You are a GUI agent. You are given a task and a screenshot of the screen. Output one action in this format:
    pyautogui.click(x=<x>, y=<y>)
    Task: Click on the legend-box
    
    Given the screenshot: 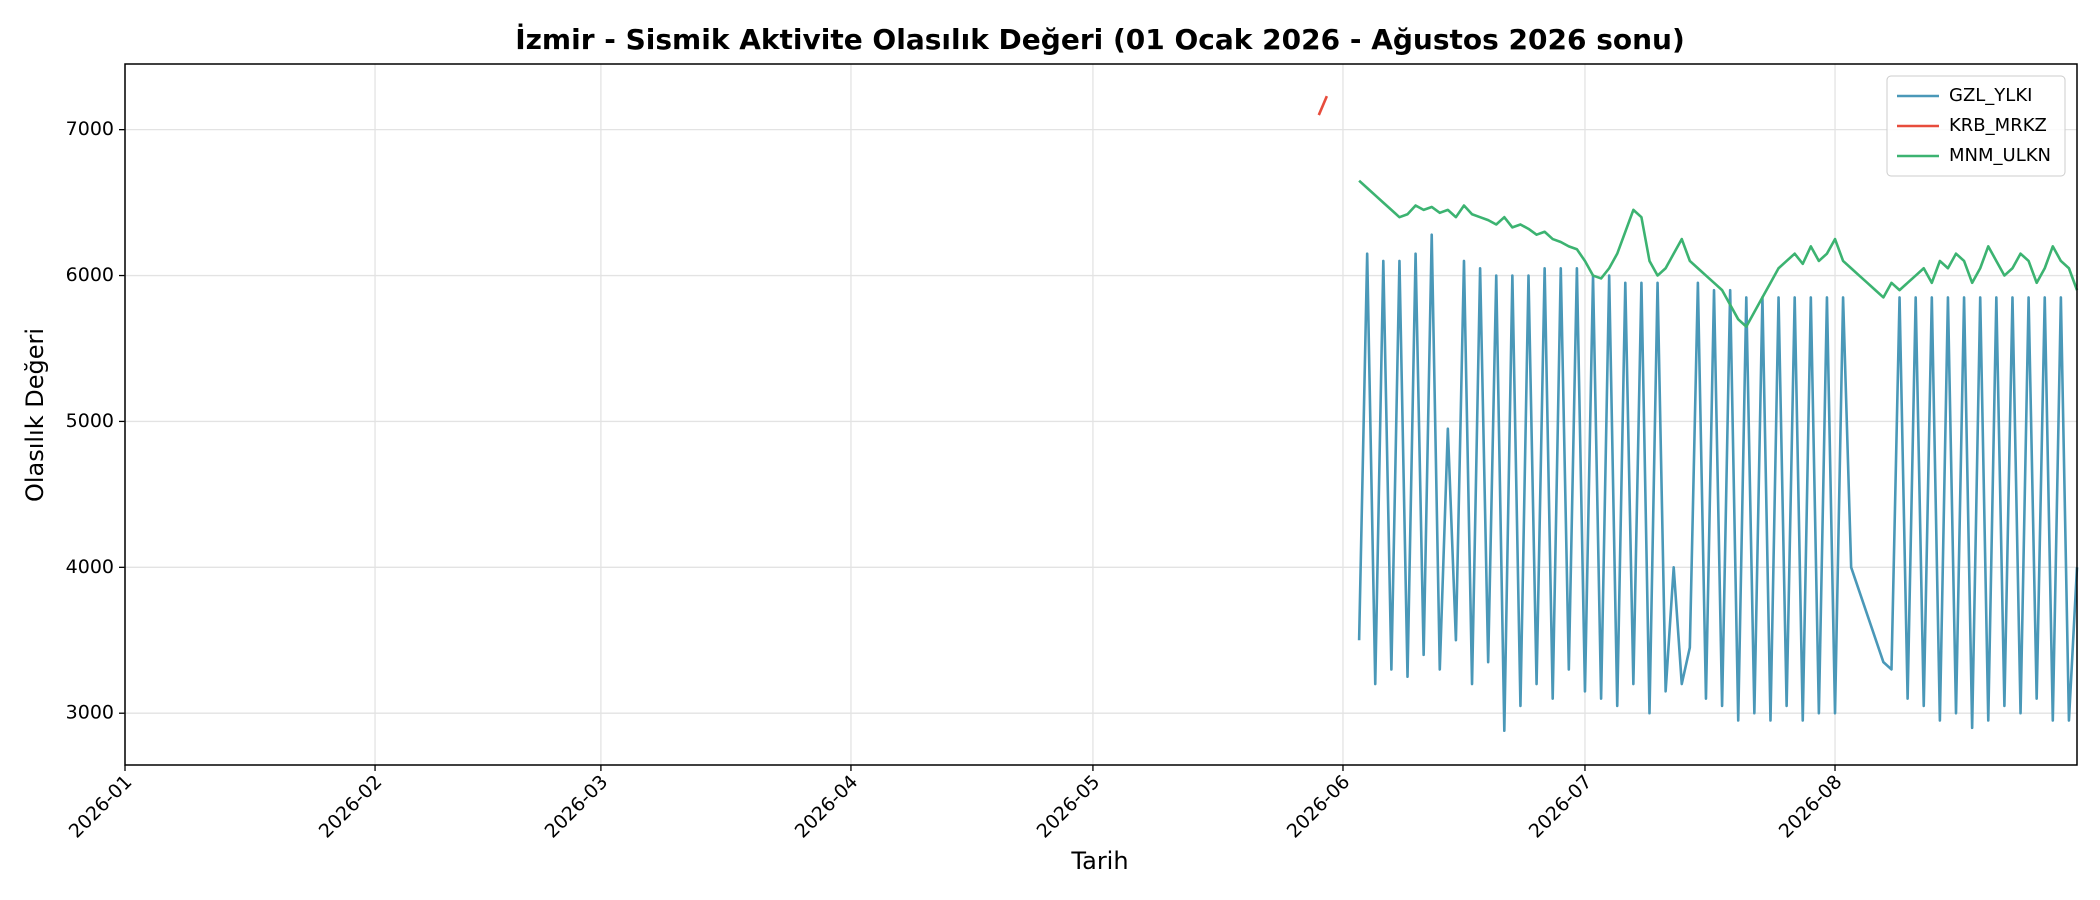 What is the action you would take?
    pyautogui.click(x=1976, y=126)
    